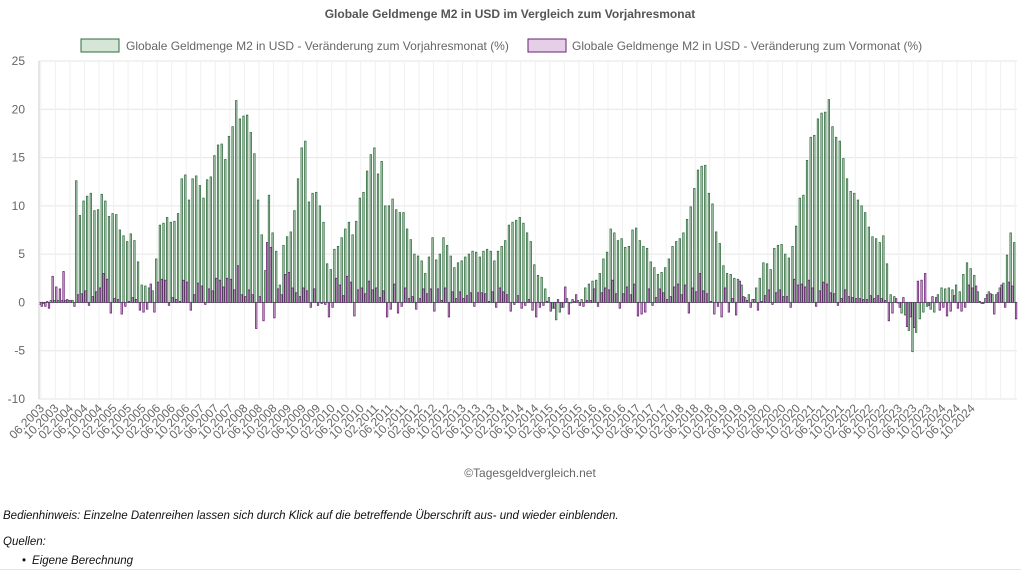 Image resolution: width=1021 pixels, height=571 pixels. Describe the element at coordinates (100, 45) in the screenshot. I see `legend-swatch-yoy` at that location.